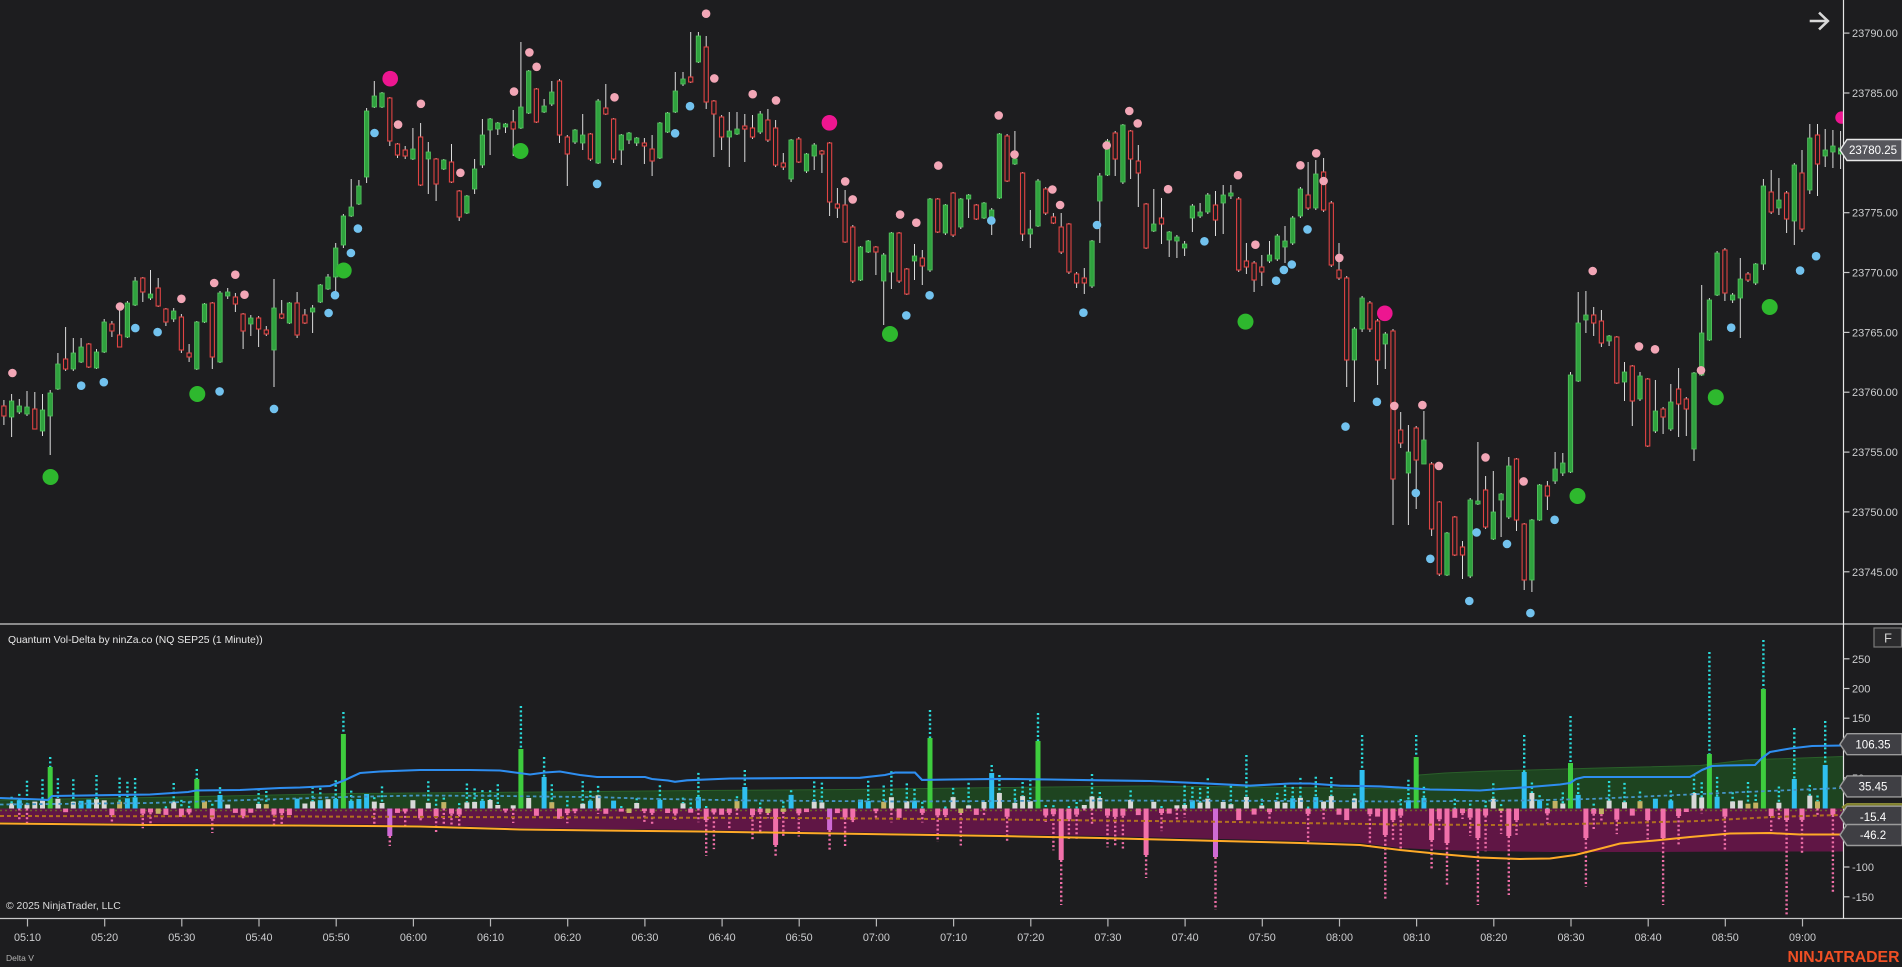  I want to click on svg-text: 06:20, so click(567, 938).